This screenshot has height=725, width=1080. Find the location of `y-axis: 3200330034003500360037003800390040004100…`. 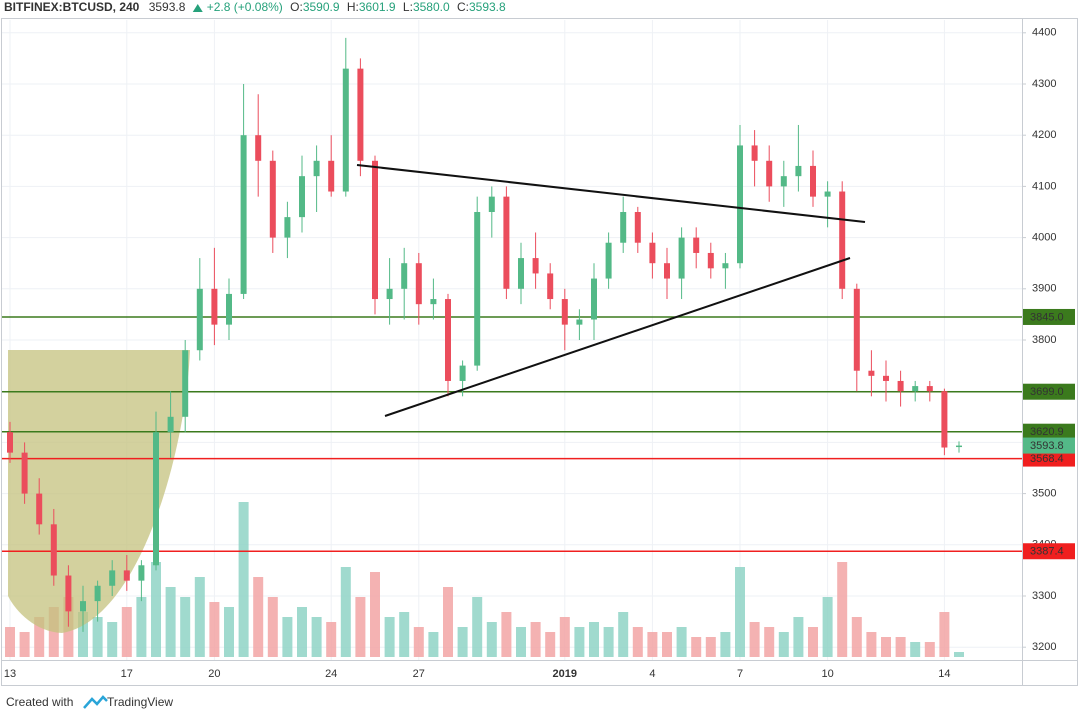

y-axis: 3200330034003500360037003800390040004100… is located at coordinates (1048, 340).